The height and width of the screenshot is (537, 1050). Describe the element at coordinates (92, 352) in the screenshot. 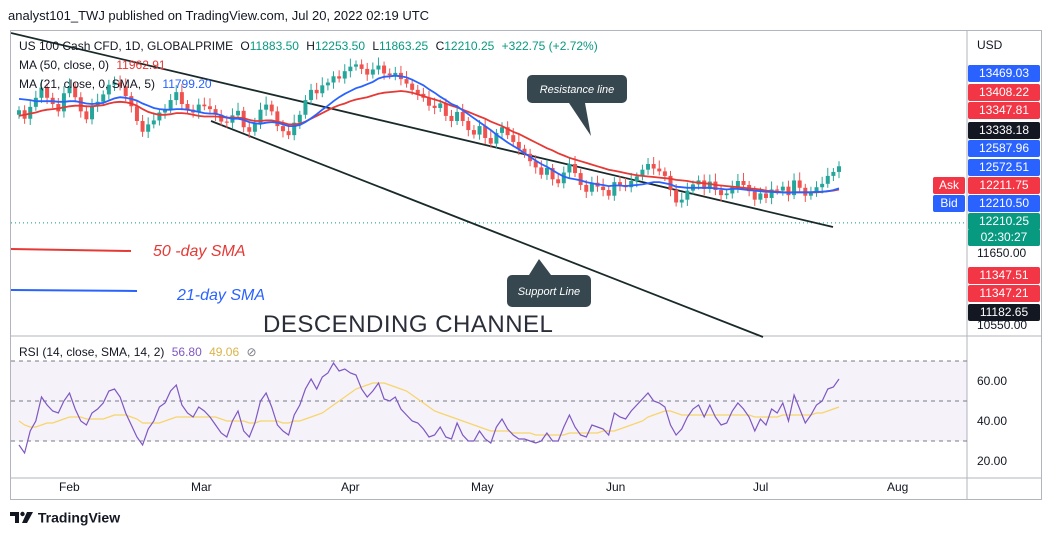

I see `rsi-label: RSI (14, close, SMA, 14, 2)` at that location.